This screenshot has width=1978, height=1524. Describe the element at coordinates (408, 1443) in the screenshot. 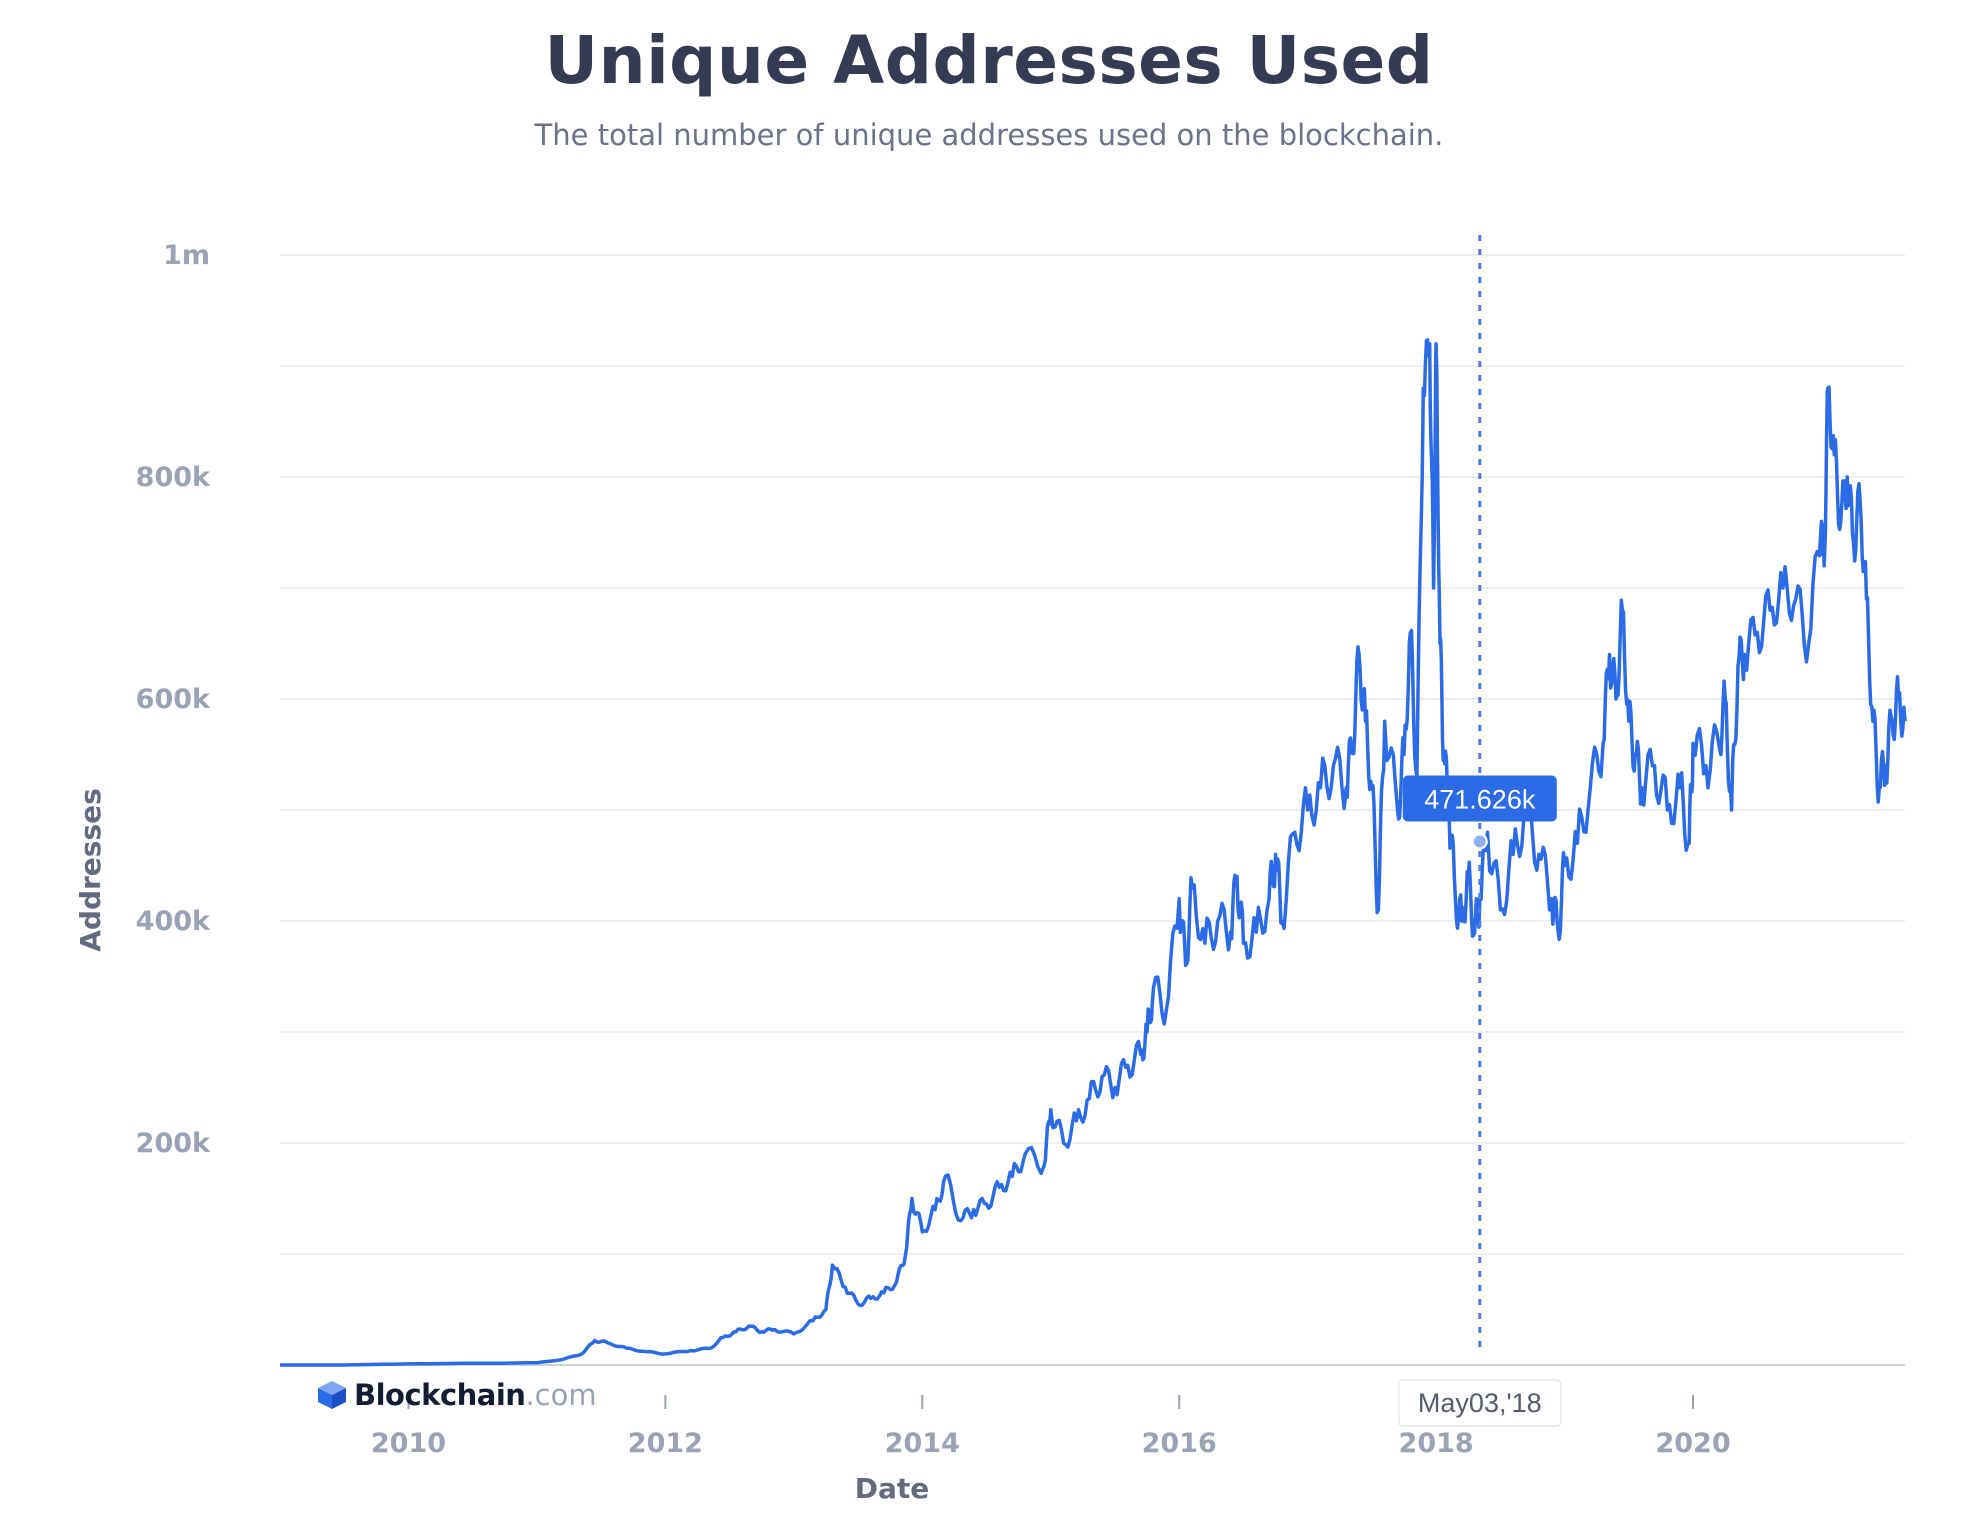

I see `x-tick-label: 2010` at that location.